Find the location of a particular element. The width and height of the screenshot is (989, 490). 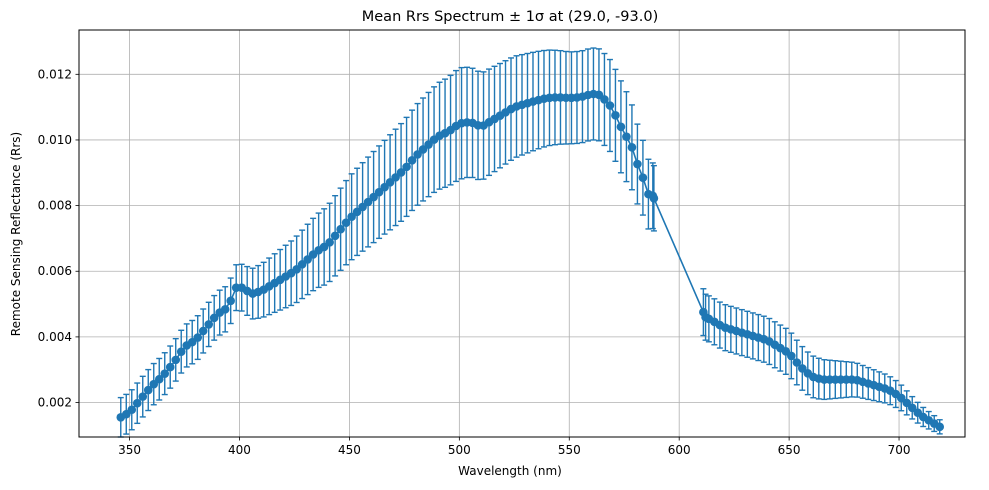

y-tick-label: 0.010 is located at coordinates (55, 140).